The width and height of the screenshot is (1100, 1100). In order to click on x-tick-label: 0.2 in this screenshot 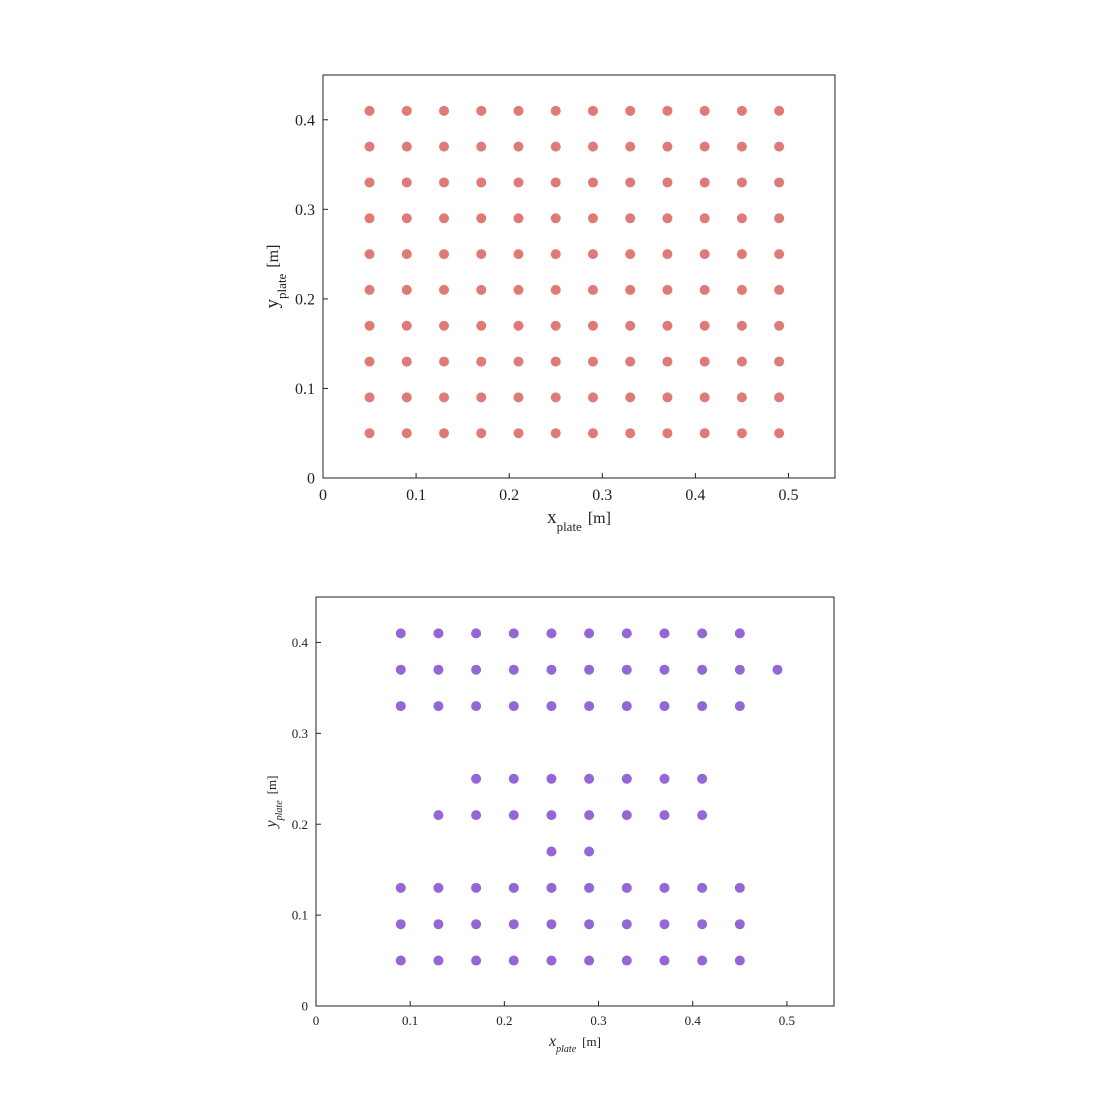, I will do `click(509, 495)`.